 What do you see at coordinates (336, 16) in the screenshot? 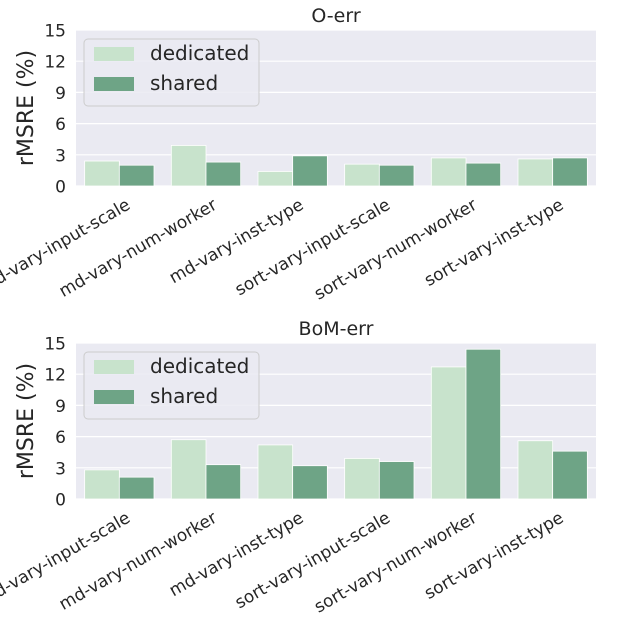
I see `chart-title: O-err` at bounding box center [336, 16].